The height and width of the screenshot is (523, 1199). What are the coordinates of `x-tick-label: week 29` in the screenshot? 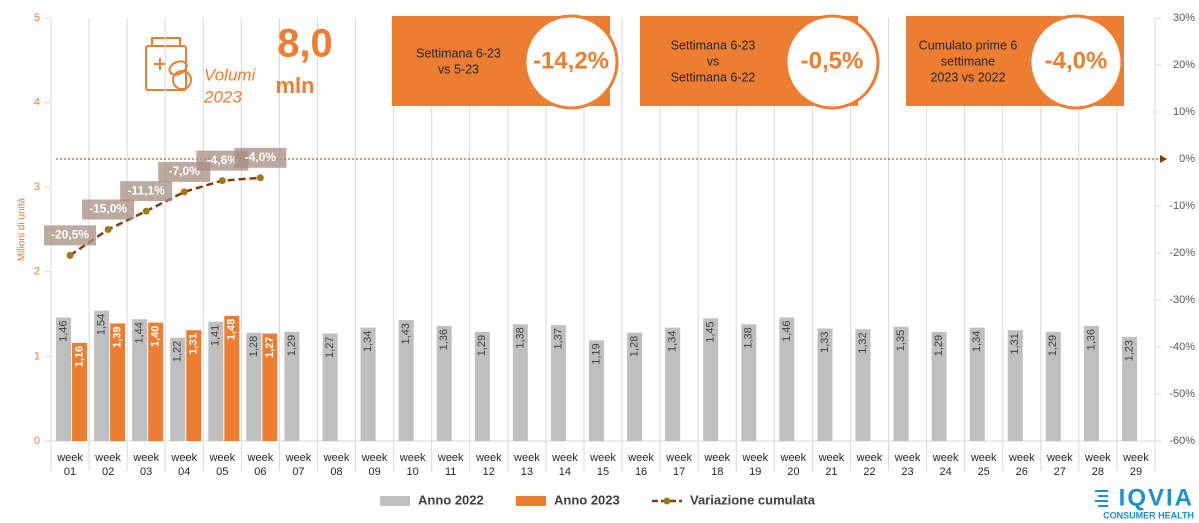 It's located at (1135, 465).